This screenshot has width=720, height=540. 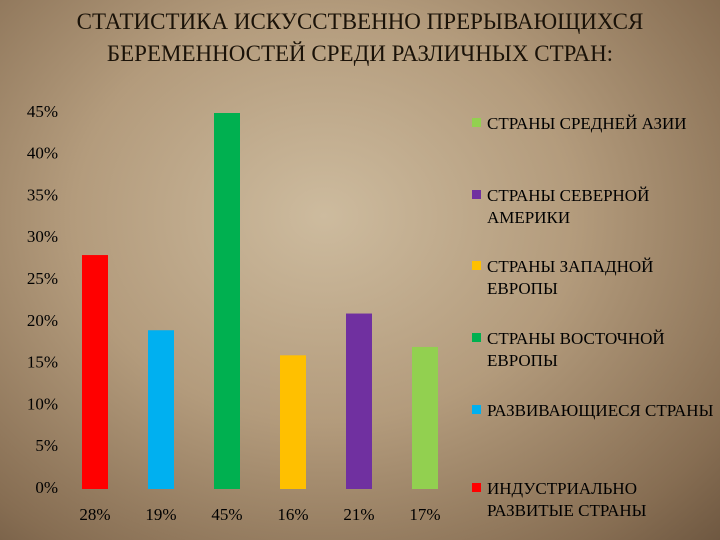 I want to click on legend-label: СТРАНЫ ЗАПАДНОЙ ЕВРОПЫ, so click(x=570, y=277).